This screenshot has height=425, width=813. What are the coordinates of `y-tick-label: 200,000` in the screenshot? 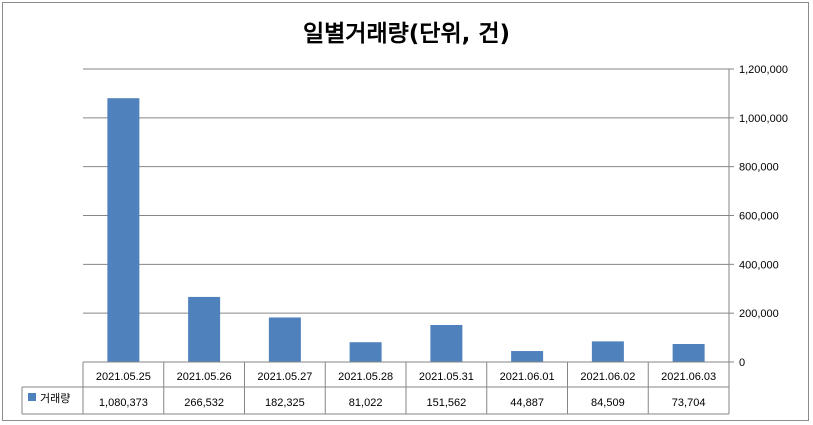 It's located at (759, 314).